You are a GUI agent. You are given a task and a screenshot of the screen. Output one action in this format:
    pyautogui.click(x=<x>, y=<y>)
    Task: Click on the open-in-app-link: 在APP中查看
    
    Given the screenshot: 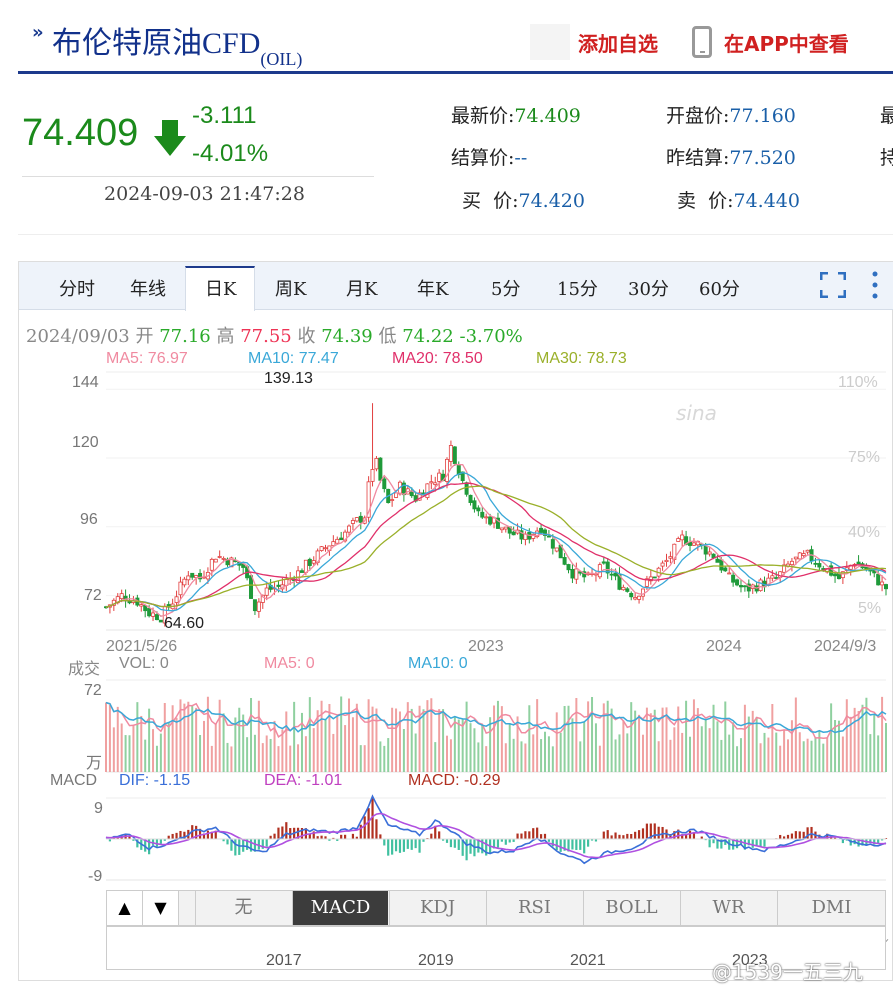 What is the action you would take?
    pyautogui.click(x=786, y=44)
    